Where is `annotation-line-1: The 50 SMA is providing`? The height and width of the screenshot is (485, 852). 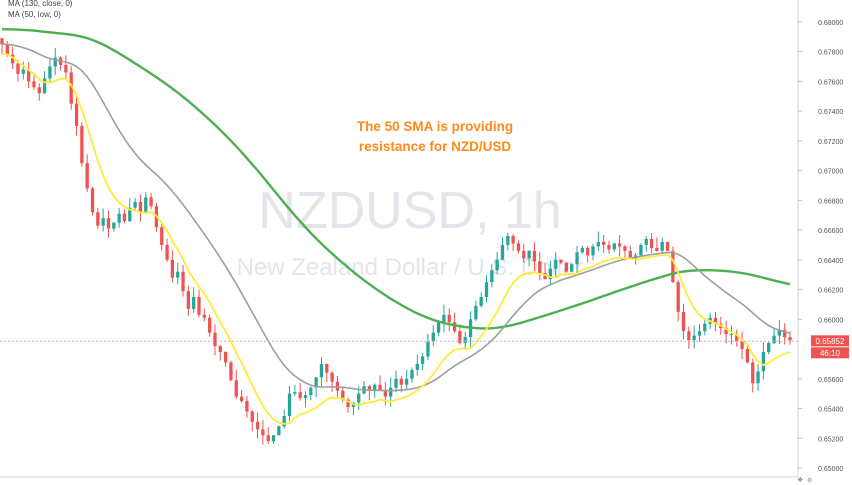 annotation-line-1: The 50 SMA is providing is located at coordinates (435, 126).